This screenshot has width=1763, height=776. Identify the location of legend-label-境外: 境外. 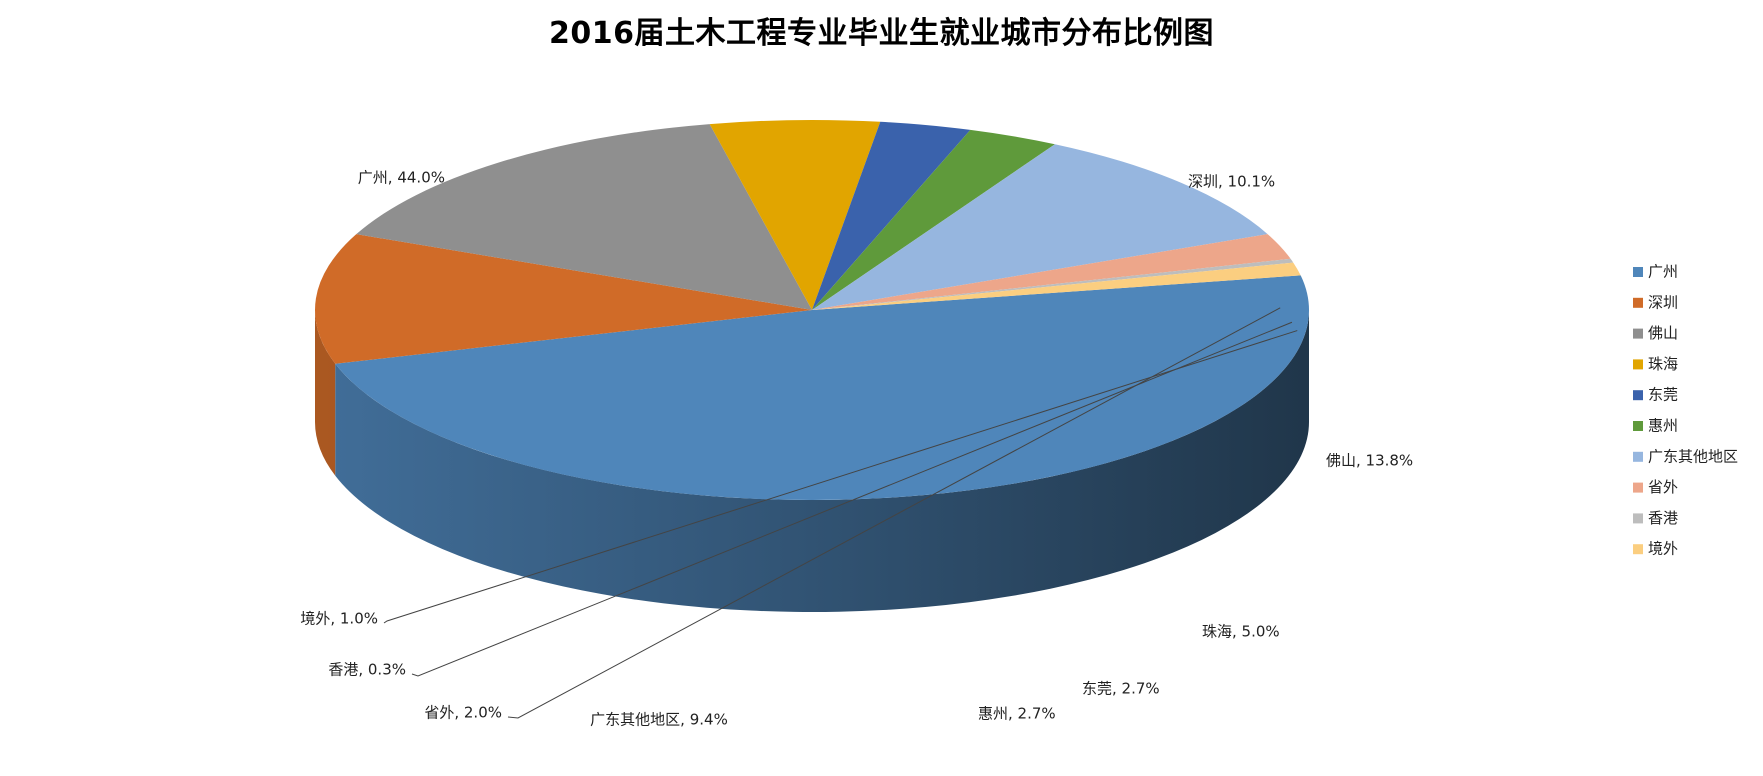
(1663, 549).